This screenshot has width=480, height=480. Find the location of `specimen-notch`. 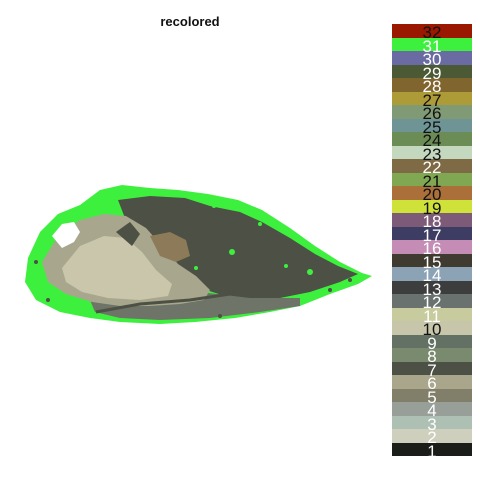

specimen-notch is located at coordinates (66, 235).